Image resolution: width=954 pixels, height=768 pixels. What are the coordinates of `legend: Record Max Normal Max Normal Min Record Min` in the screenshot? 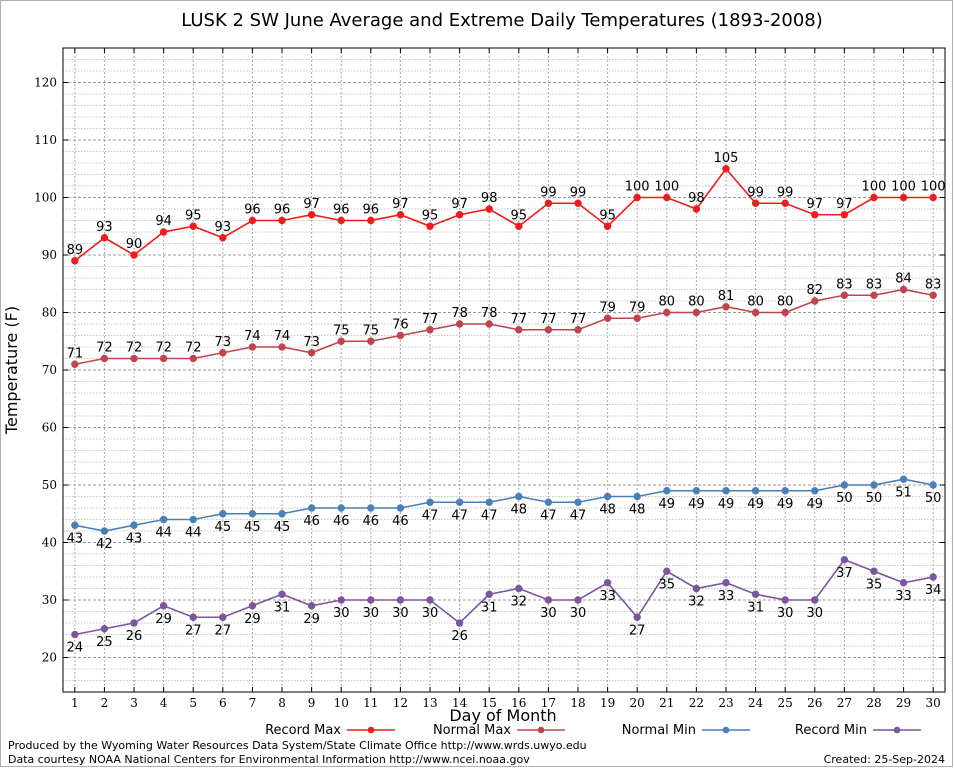 It's located at (593, 730).